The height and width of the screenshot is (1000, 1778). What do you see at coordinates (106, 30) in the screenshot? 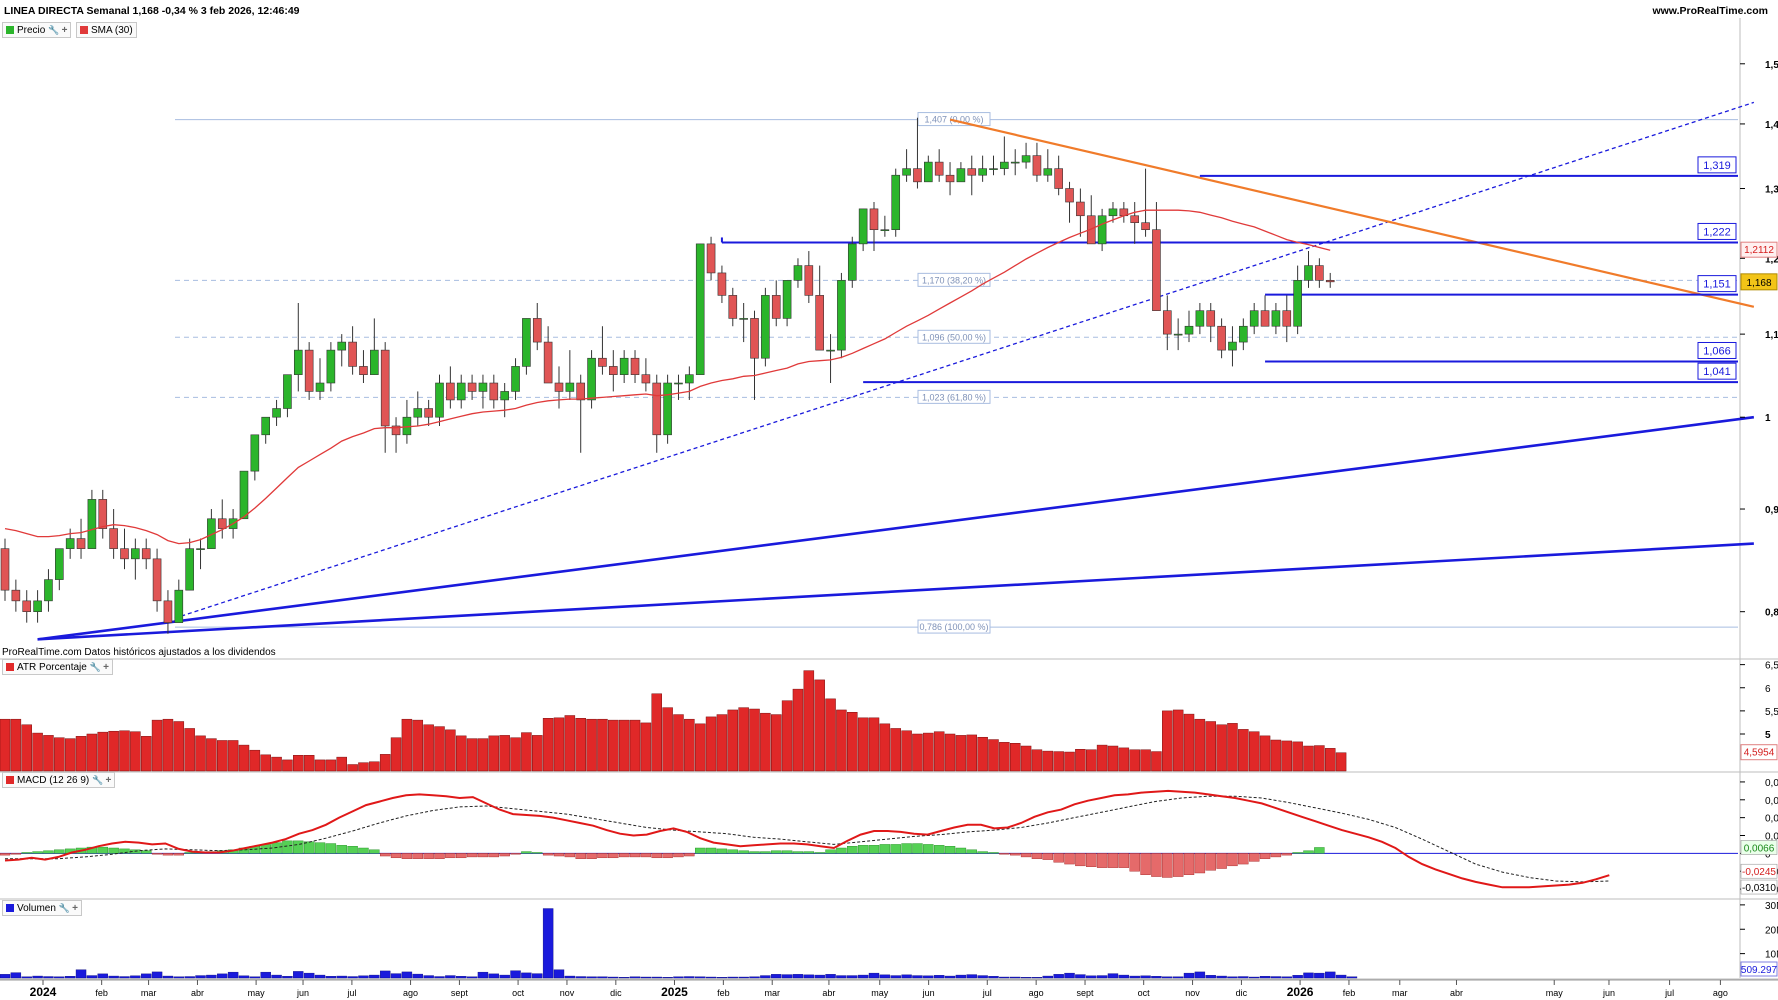
I see `legend-sma: SMA (30)` at bounding box center [106, 30].